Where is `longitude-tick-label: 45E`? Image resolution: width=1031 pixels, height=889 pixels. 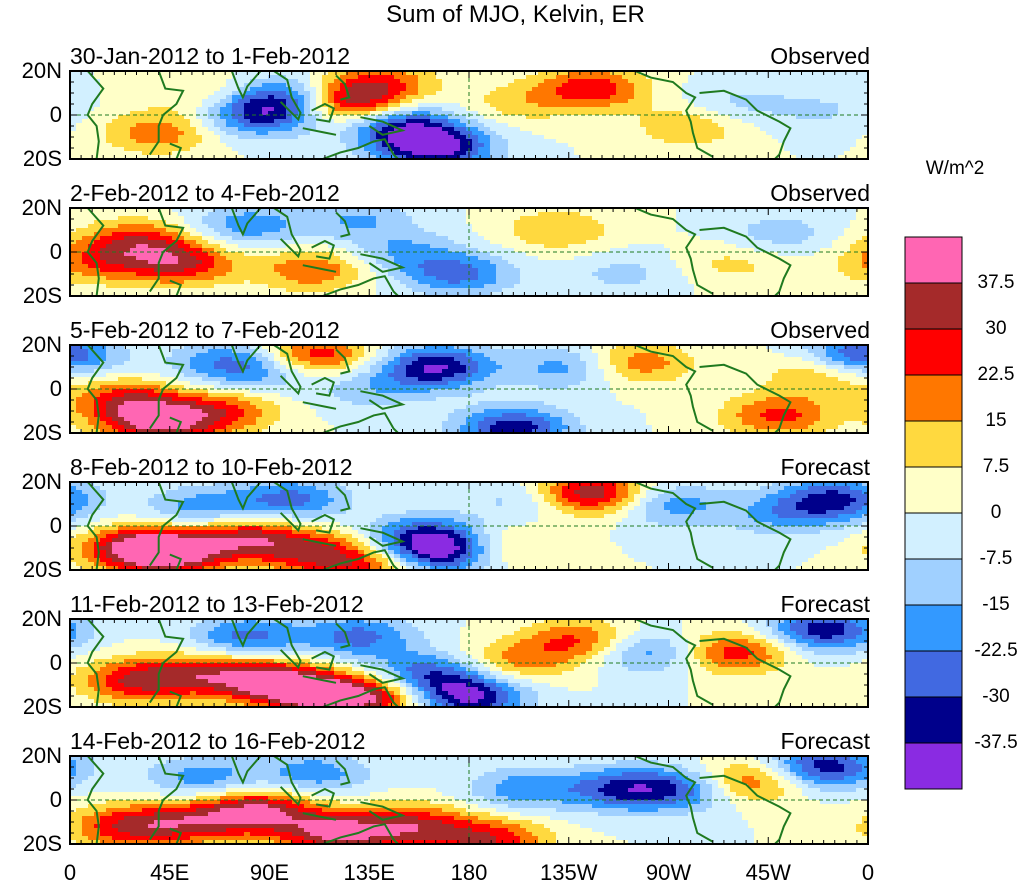 longitude-tick-label: 45E is located at coordinates (170, 872).